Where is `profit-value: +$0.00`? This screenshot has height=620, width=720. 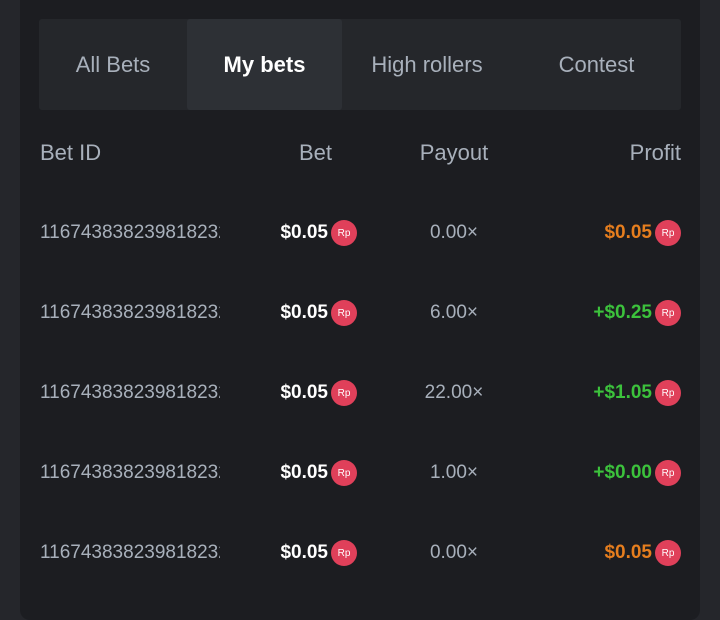
profit-value: +$0.00 is located at coordinates (622, 472).